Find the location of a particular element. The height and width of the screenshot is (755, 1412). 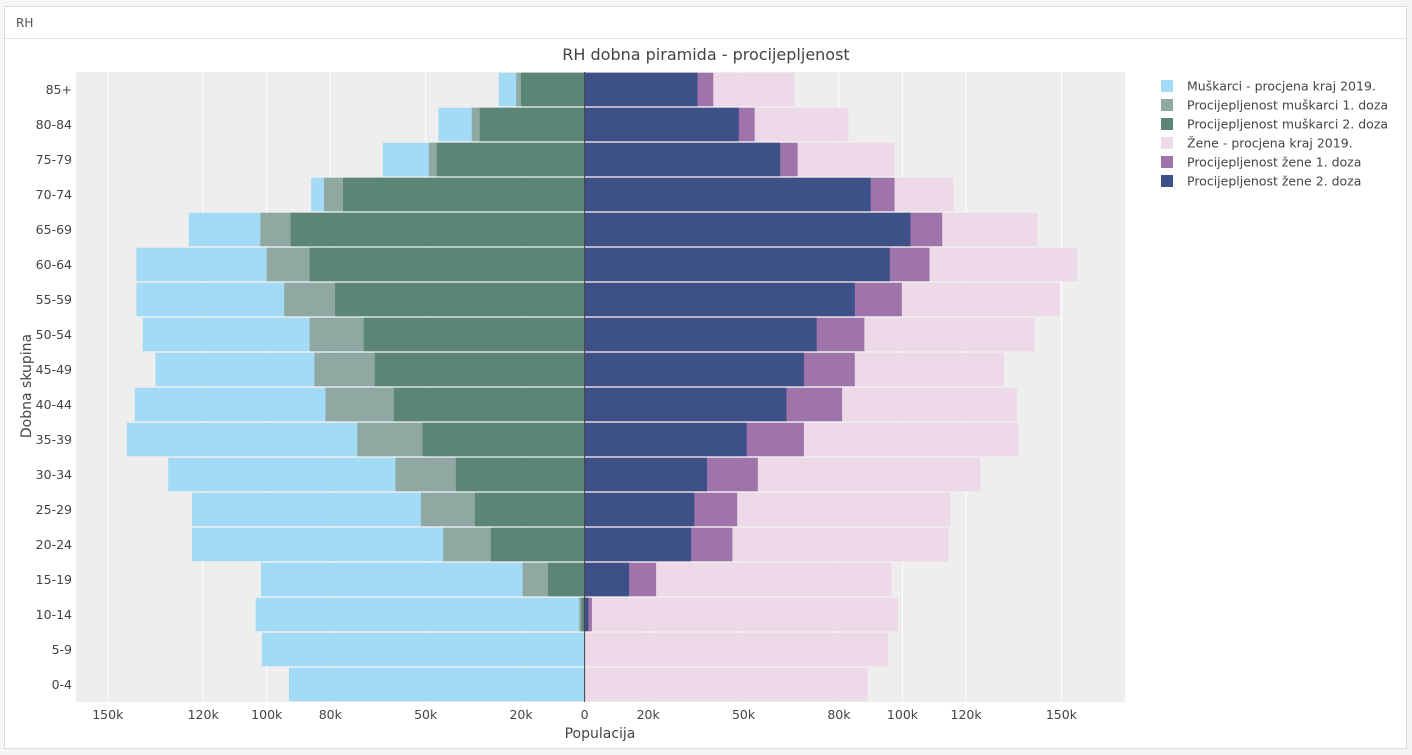

legend-item: Procijepljenost muškarci 1. doza is located at coordinates (1274, 105).